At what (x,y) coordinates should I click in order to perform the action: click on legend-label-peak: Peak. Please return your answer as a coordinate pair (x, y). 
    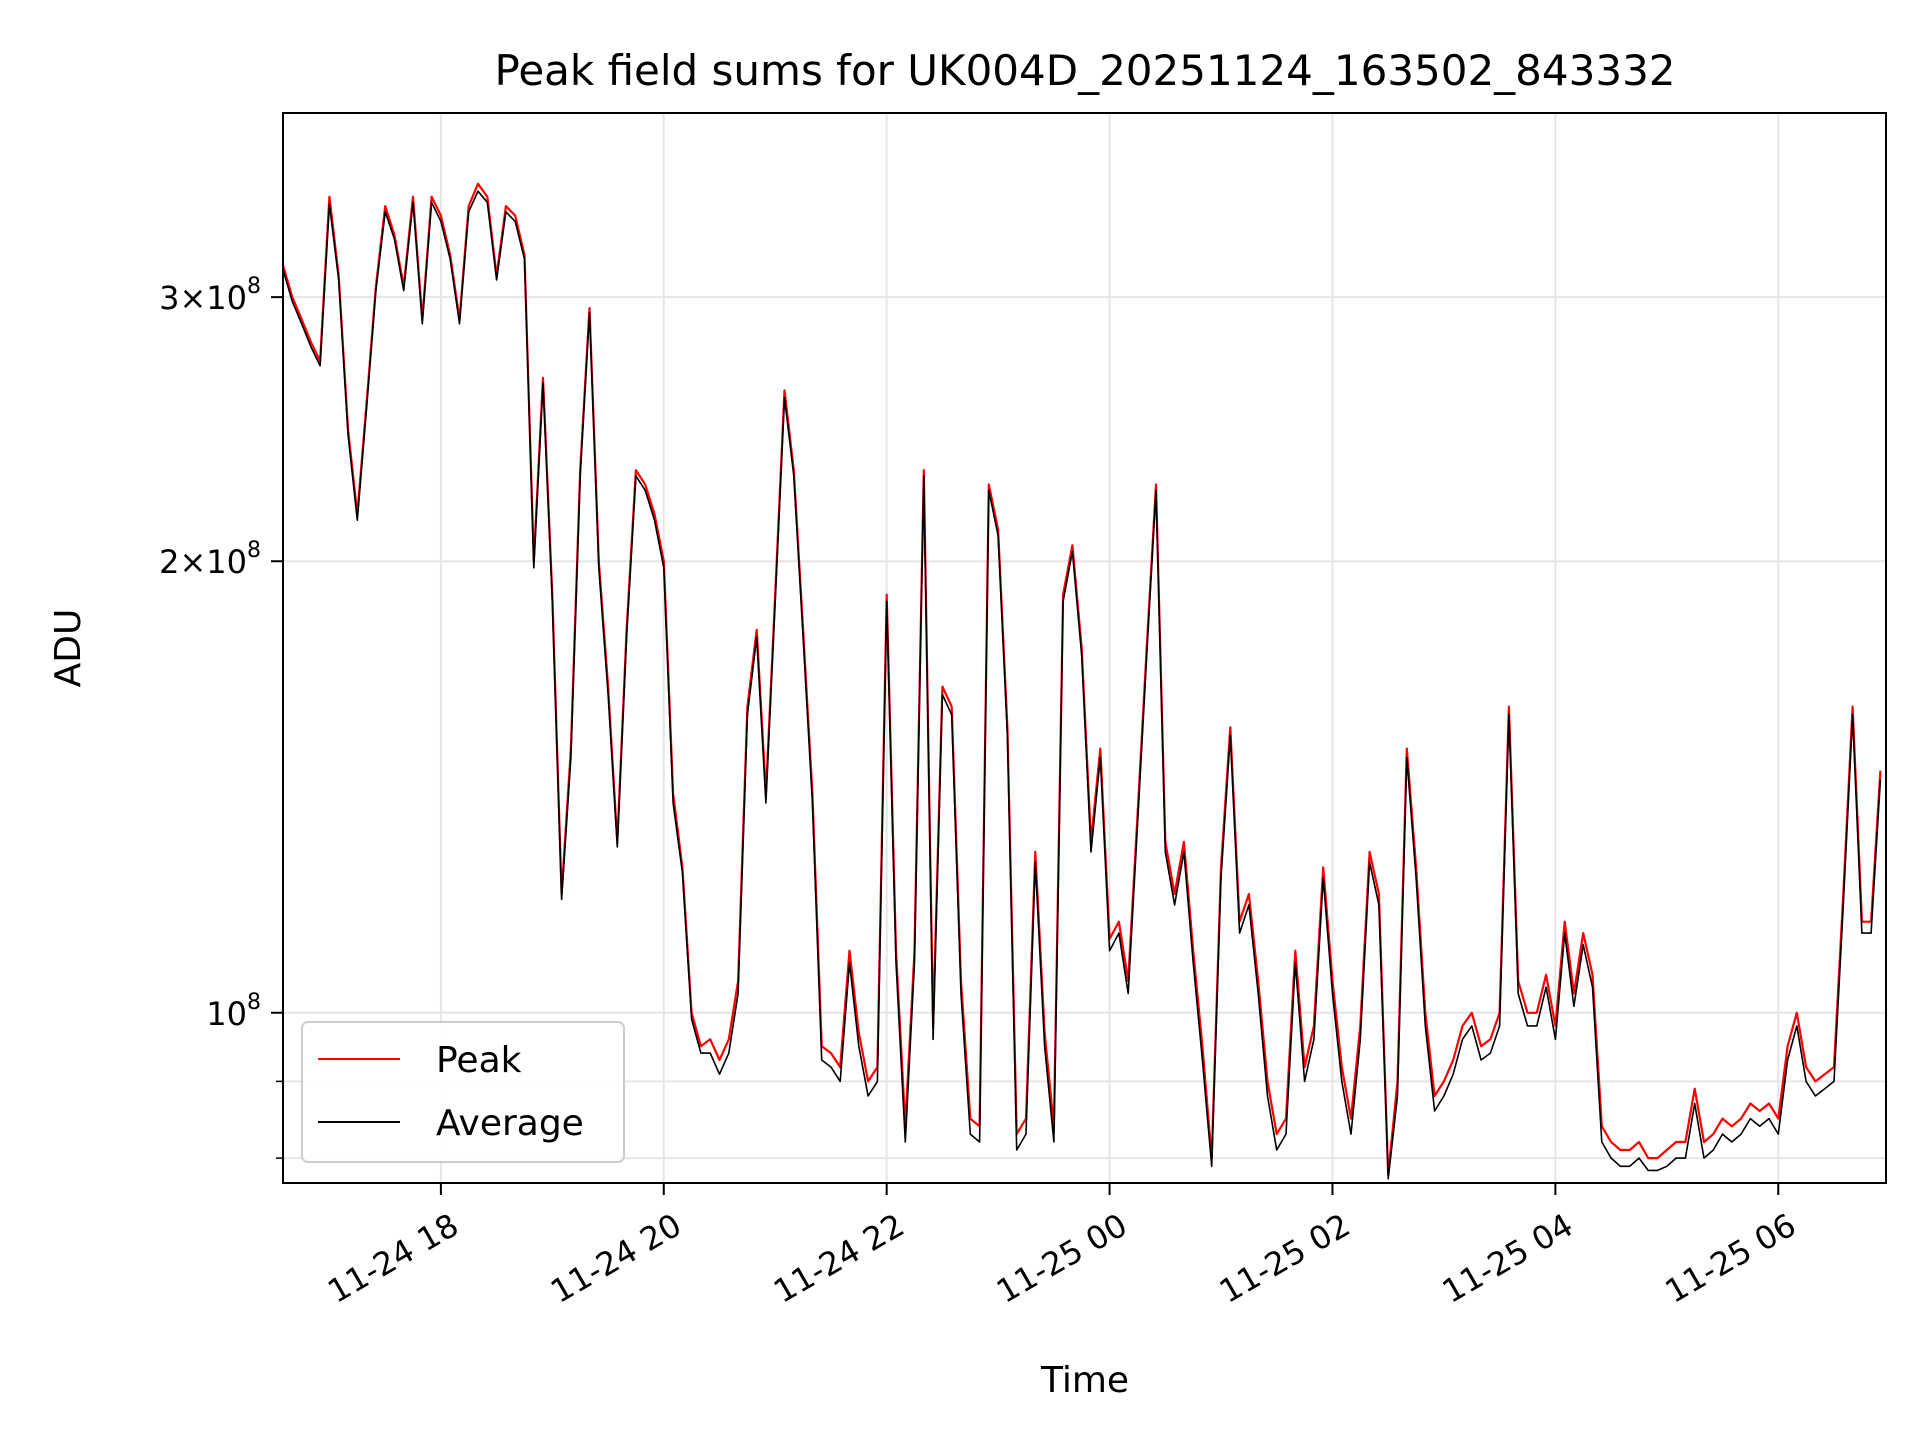
    Looking at the image, I should click on (479, 1060).